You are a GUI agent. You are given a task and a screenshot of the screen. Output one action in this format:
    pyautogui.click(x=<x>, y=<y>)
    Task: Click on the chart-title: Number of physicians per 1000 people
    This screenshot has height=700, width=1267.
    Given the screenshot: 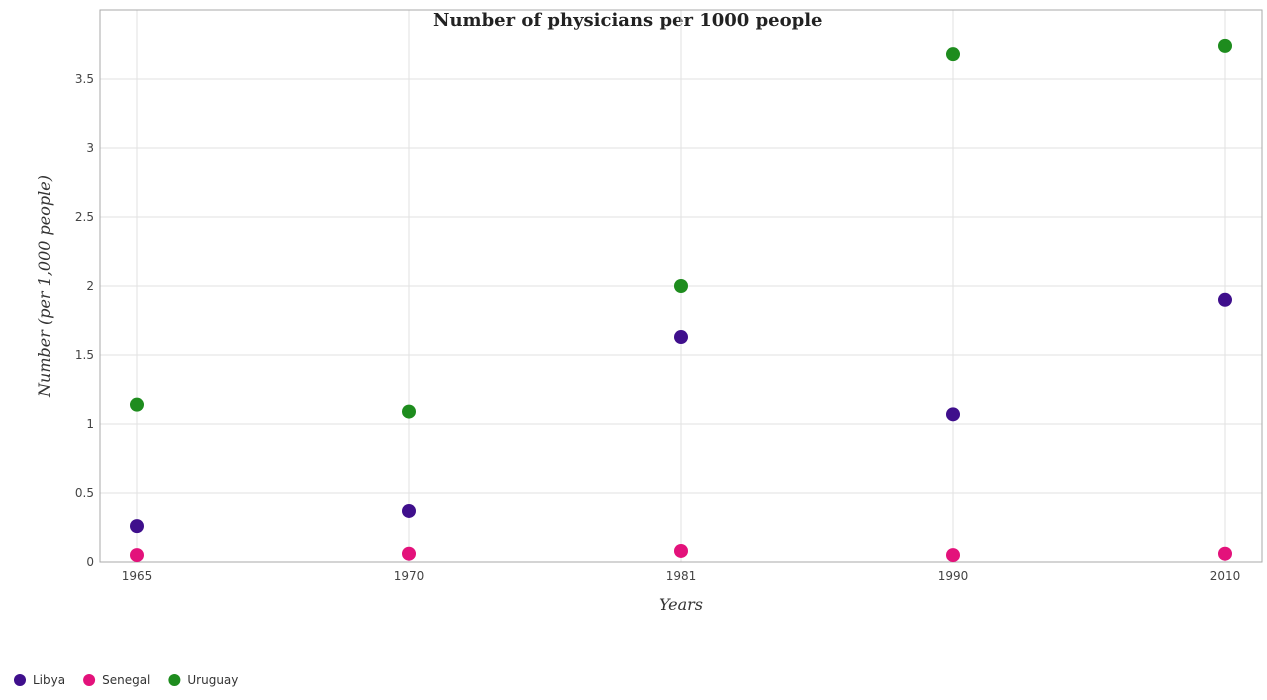 What is the action you would take?
    pyautogui.click(x=628, y=20)
    